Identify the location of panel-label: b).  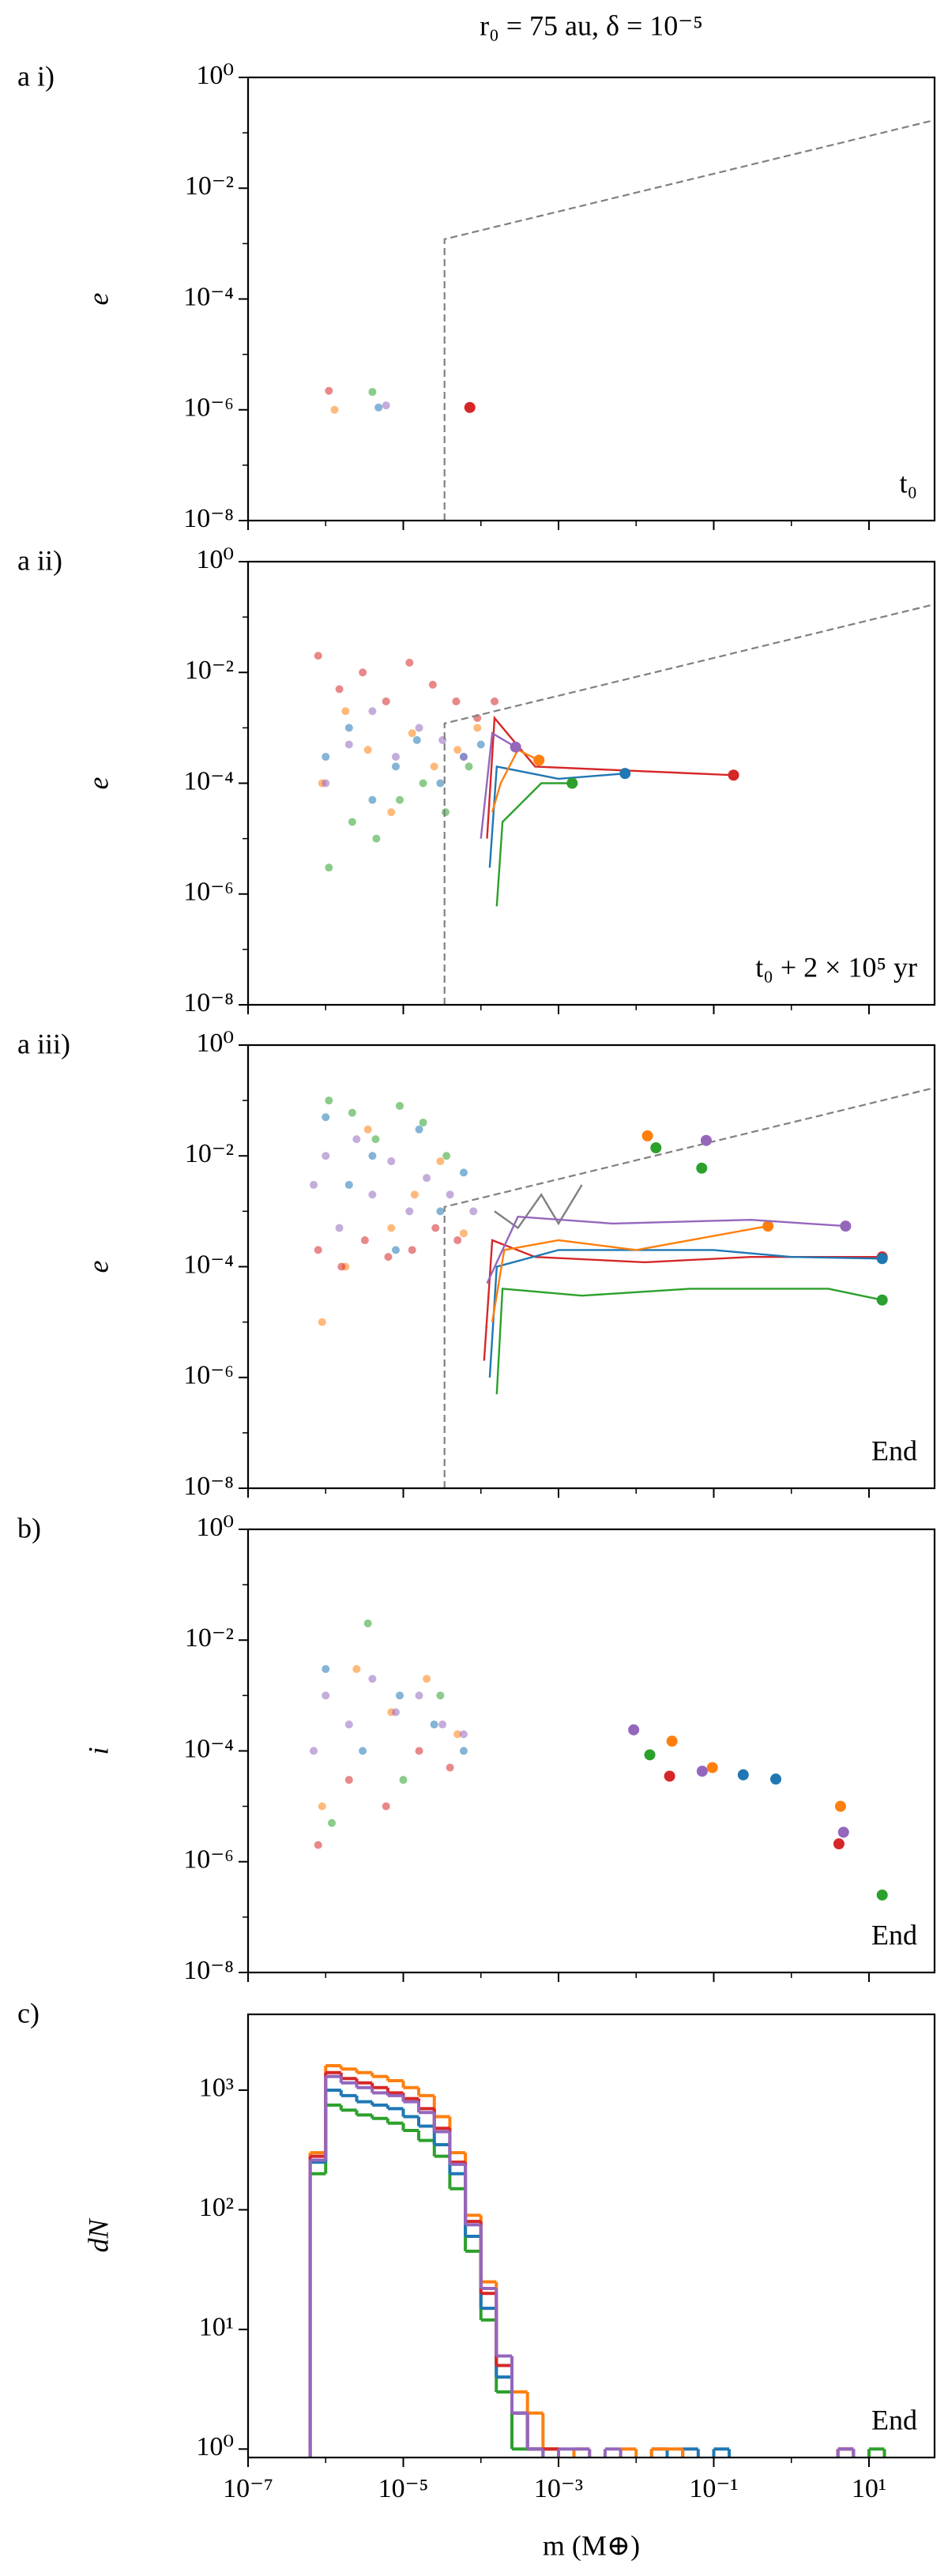
(29, 1528).